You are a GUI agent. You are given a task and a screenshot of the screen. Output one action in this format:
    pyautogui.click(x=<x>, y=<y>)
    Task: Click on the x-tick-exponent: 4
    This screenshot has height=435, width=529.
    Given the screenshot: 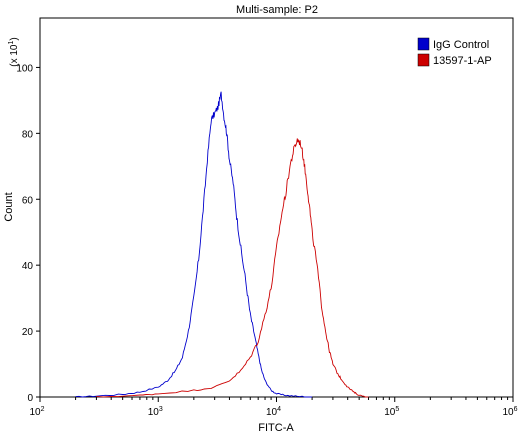 What is the action you would take?
    pyautogui.click(x=279, y=409)
    